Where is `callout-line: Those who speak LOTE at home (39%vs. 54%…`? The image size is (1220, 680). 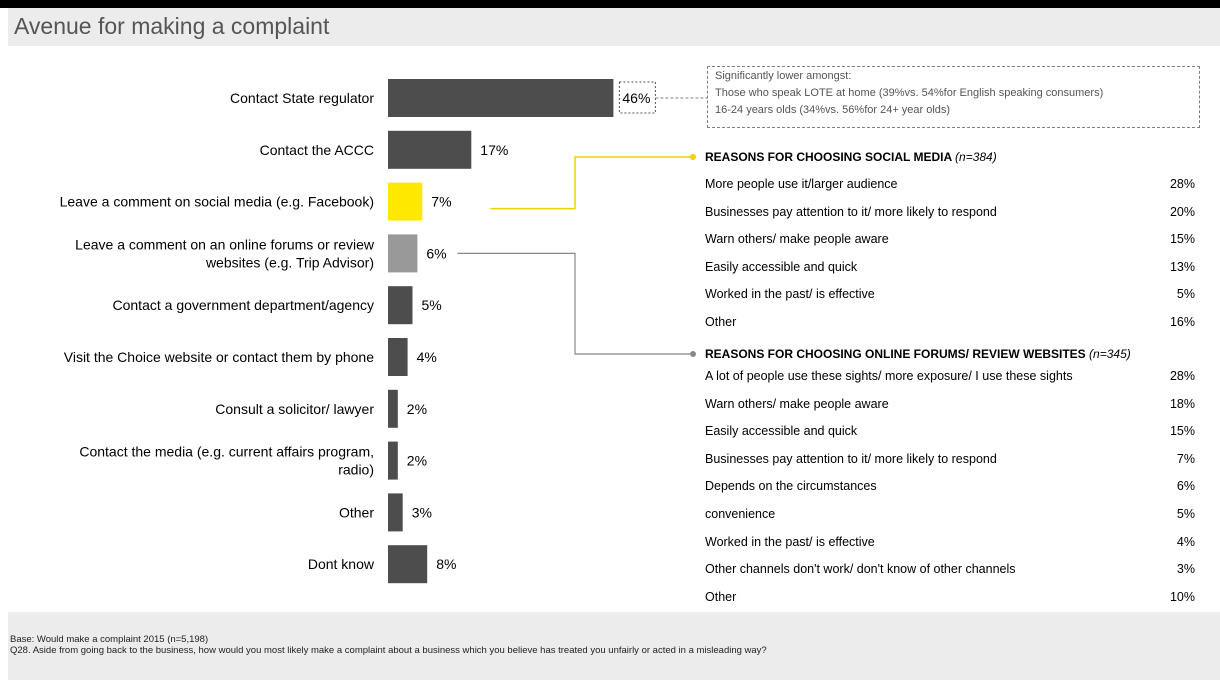
callout-line: Those who speak LOTE at home (39%vs. 54%… is located at coordinates (909, 93).